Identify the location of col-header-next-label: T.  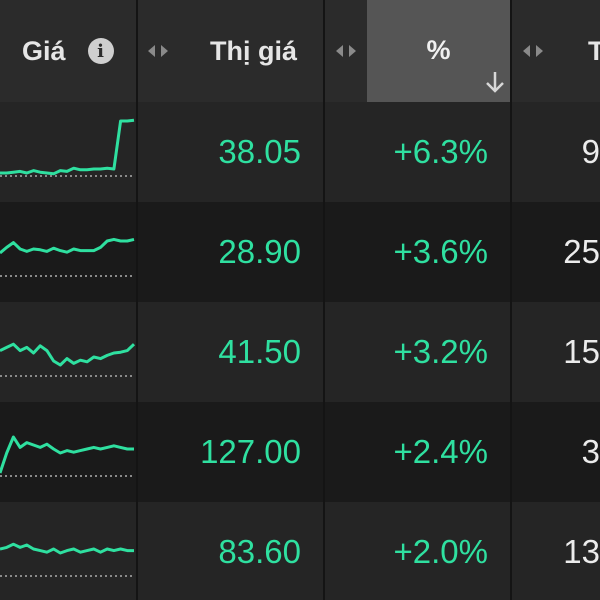
(594, 50).